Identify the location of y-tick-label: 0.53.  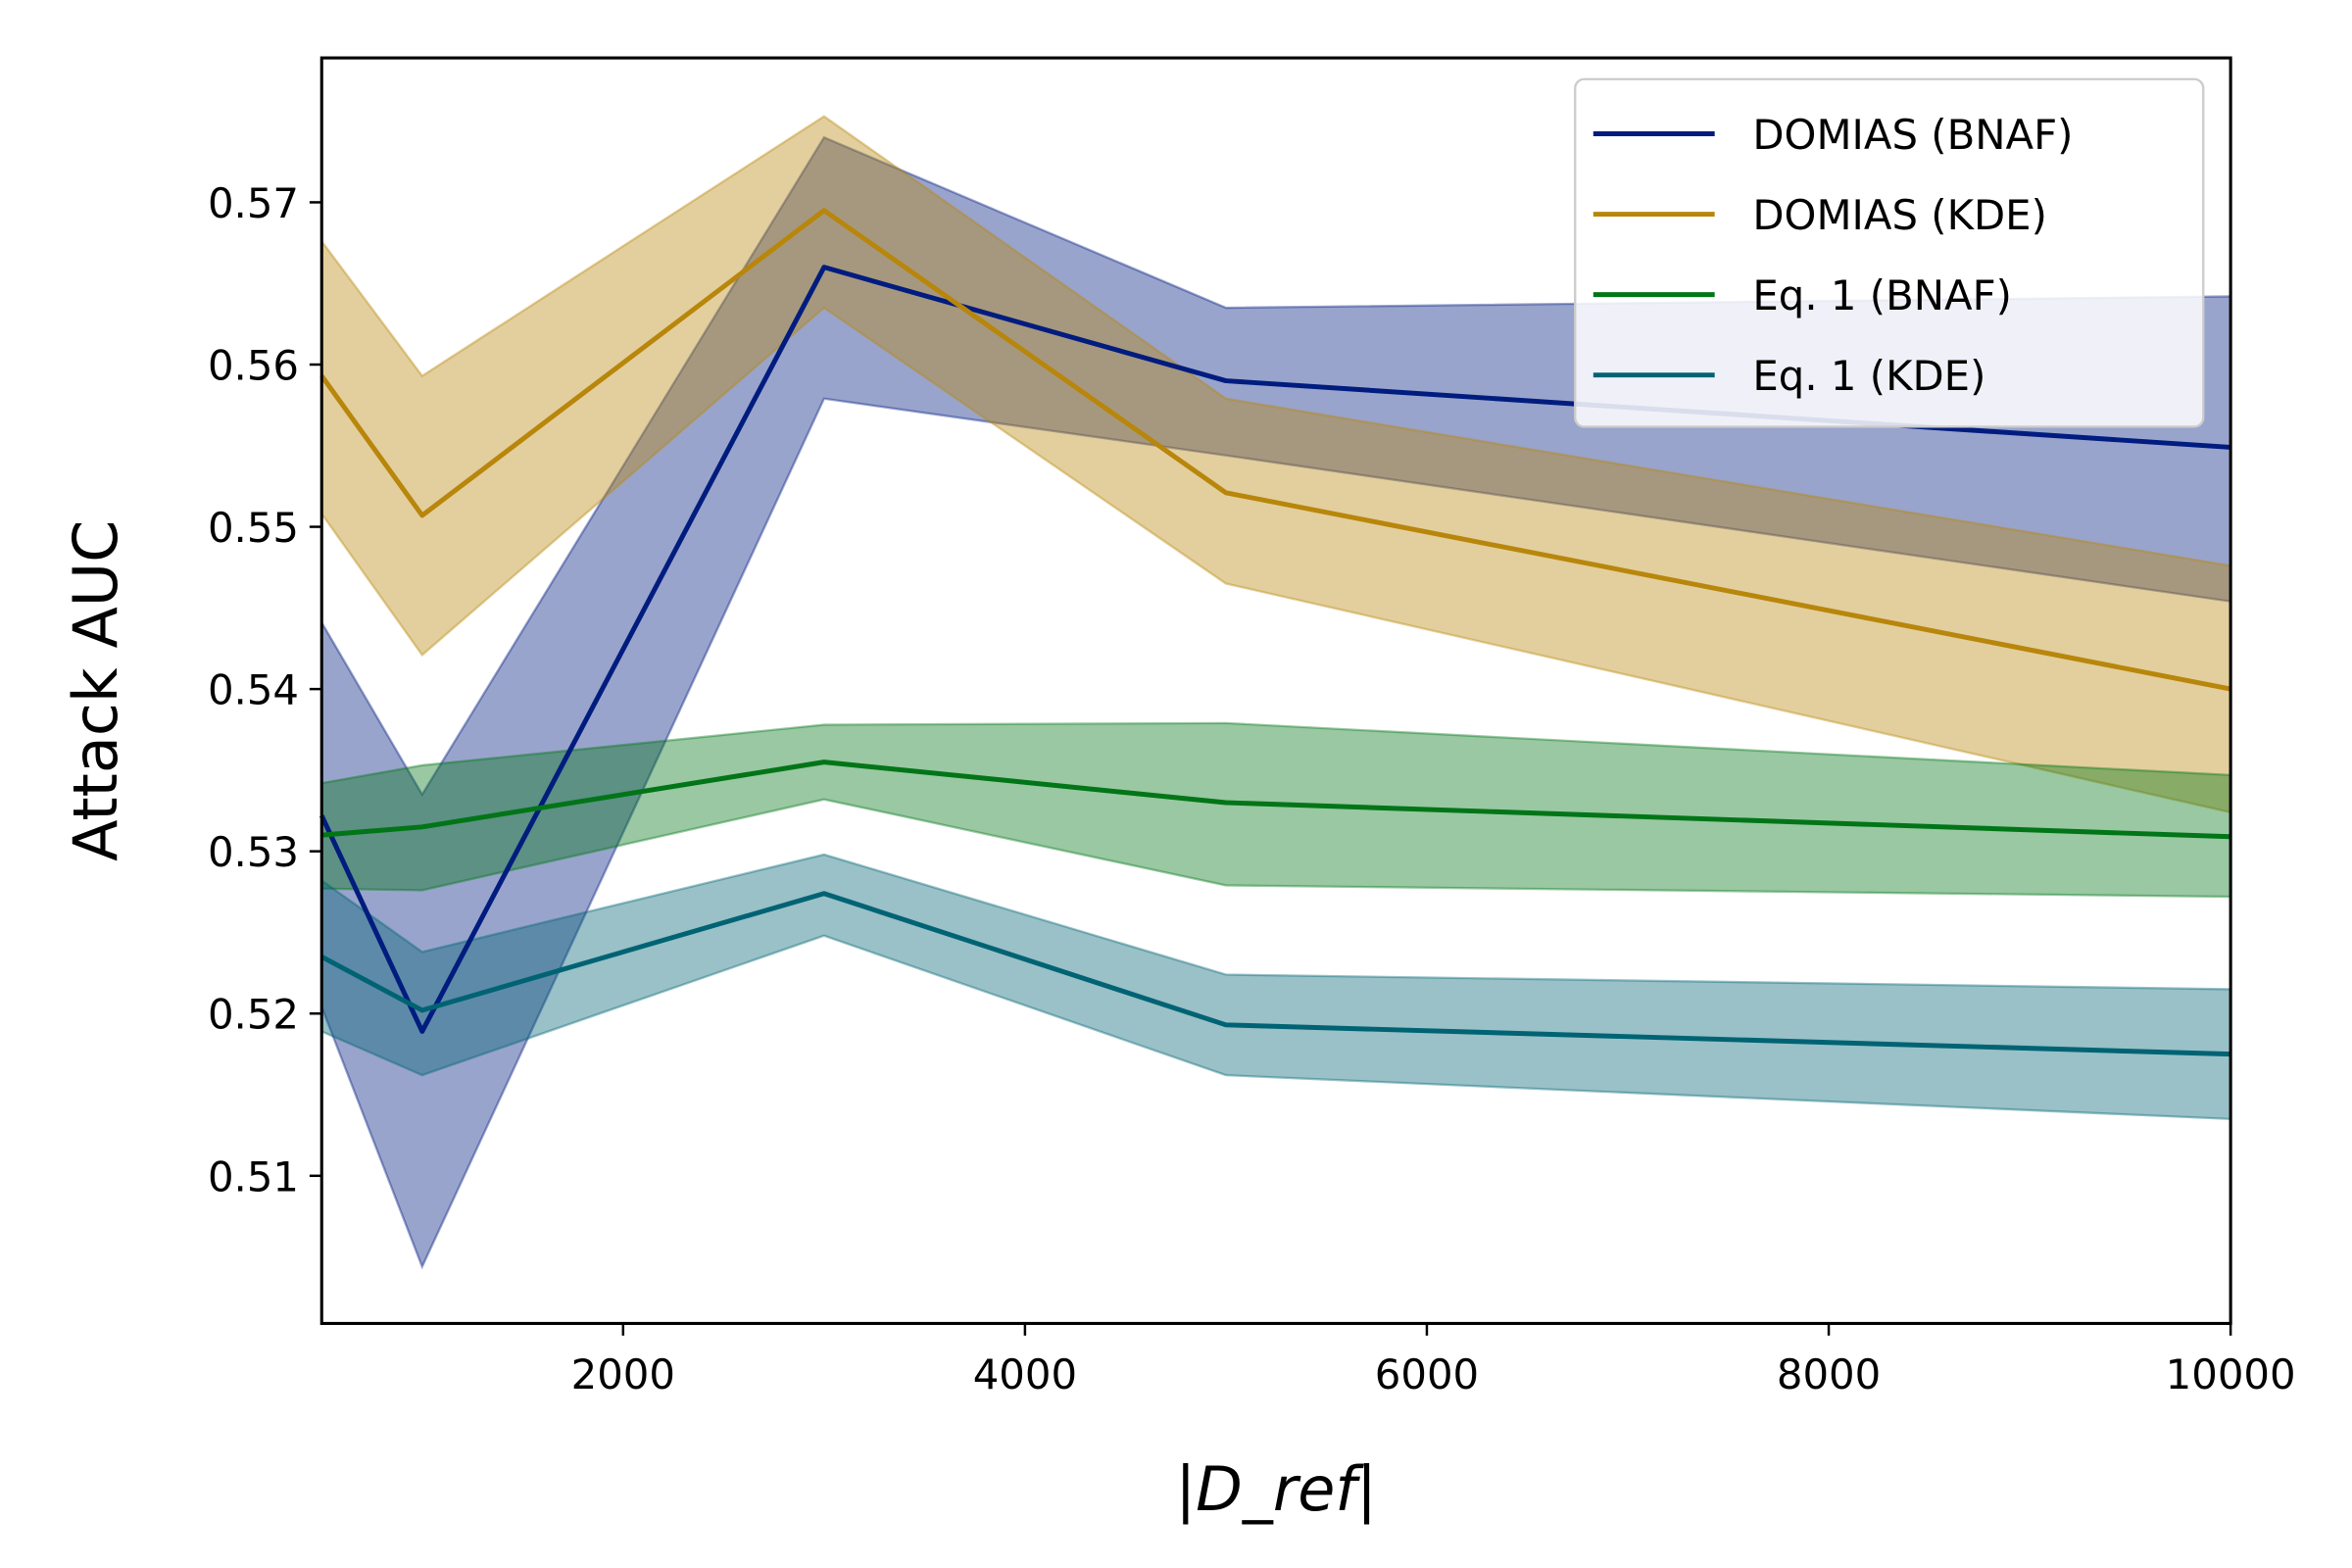
(253, 852).